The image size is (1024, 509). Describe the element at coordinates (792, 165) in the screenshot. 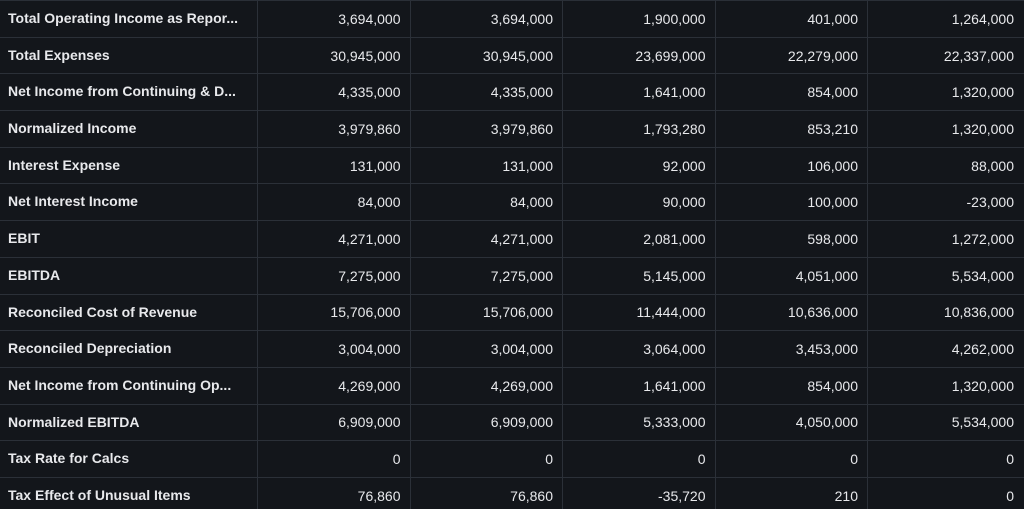

I see `value-cell: 106,000` at that location.